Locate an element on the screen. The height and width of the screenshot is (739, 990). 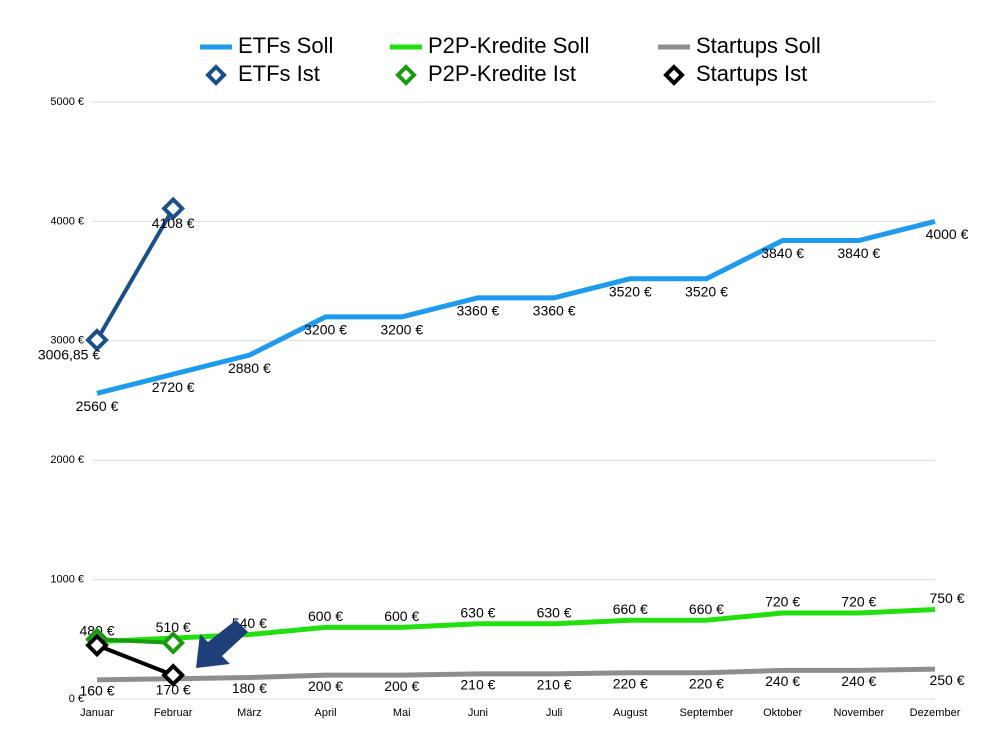
data-label: 170 € is located at coordinates (173, 689).